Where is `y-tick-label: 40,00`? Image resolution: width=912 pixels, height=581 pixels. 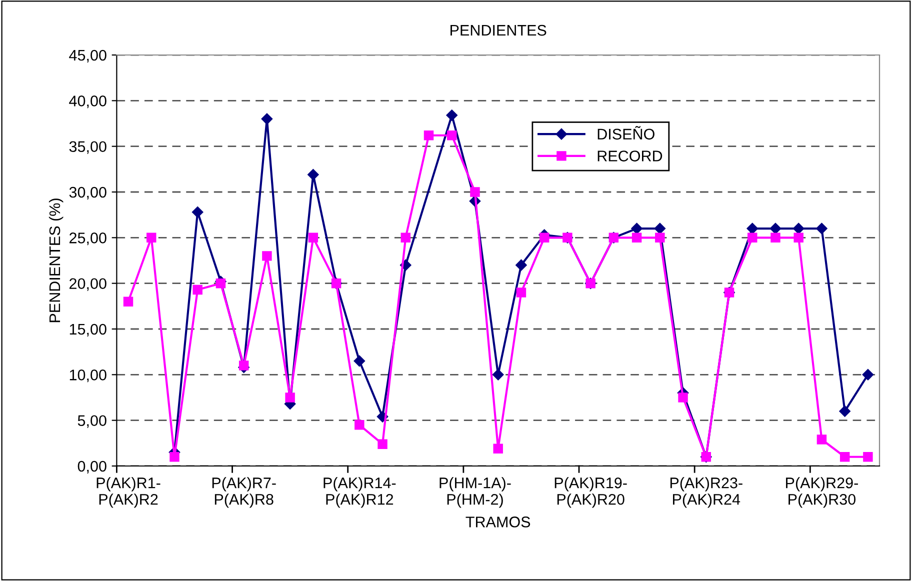 y-tick-label: 40,00 is located at coordinates (87, 102).